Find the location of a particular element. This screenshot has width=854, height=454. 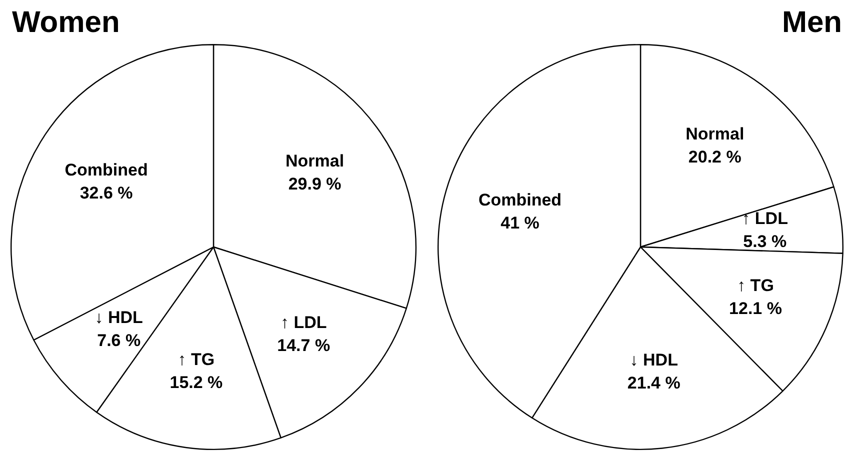

data-label: 5.3 % is located at coordinates (765, 241).